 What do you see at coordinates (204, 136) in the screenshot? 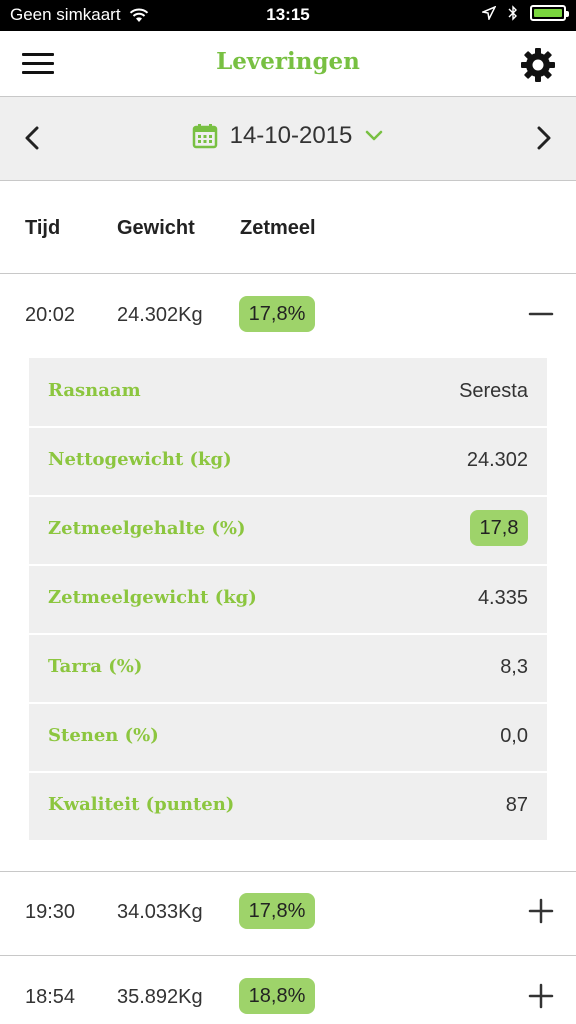
I see `calendar-icon` at bounding box center [204, 136].